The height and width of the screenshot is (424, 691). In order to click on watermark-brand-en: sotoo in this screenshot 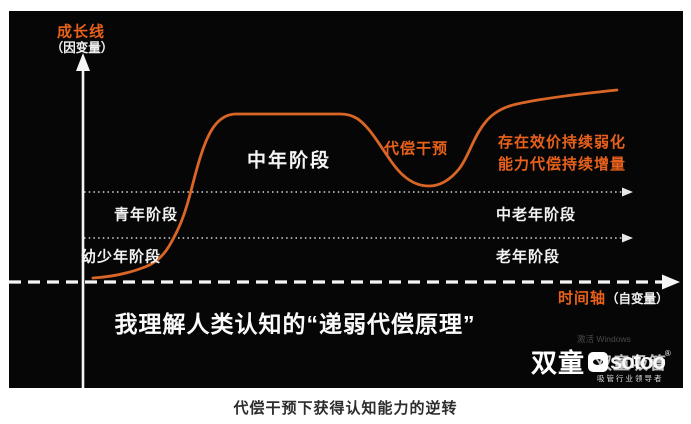, I will do `click(638, 361)`.